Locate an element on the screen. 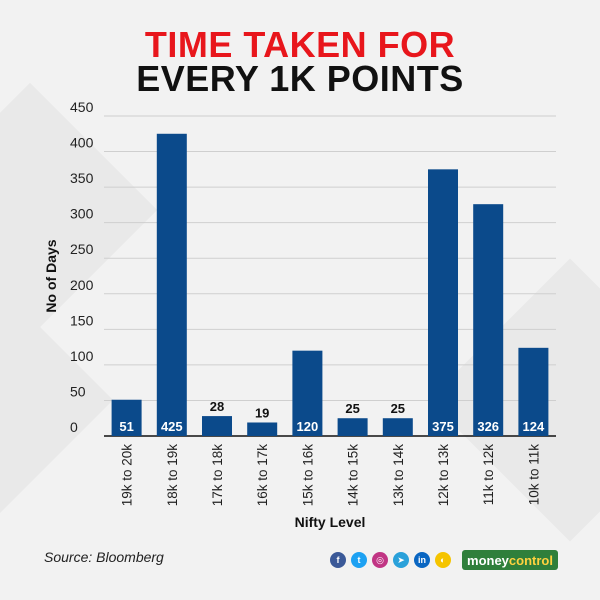 The height and width of the screenshot is (600, 600). bar-data-label: 28 is located at coordinates (217, 406).